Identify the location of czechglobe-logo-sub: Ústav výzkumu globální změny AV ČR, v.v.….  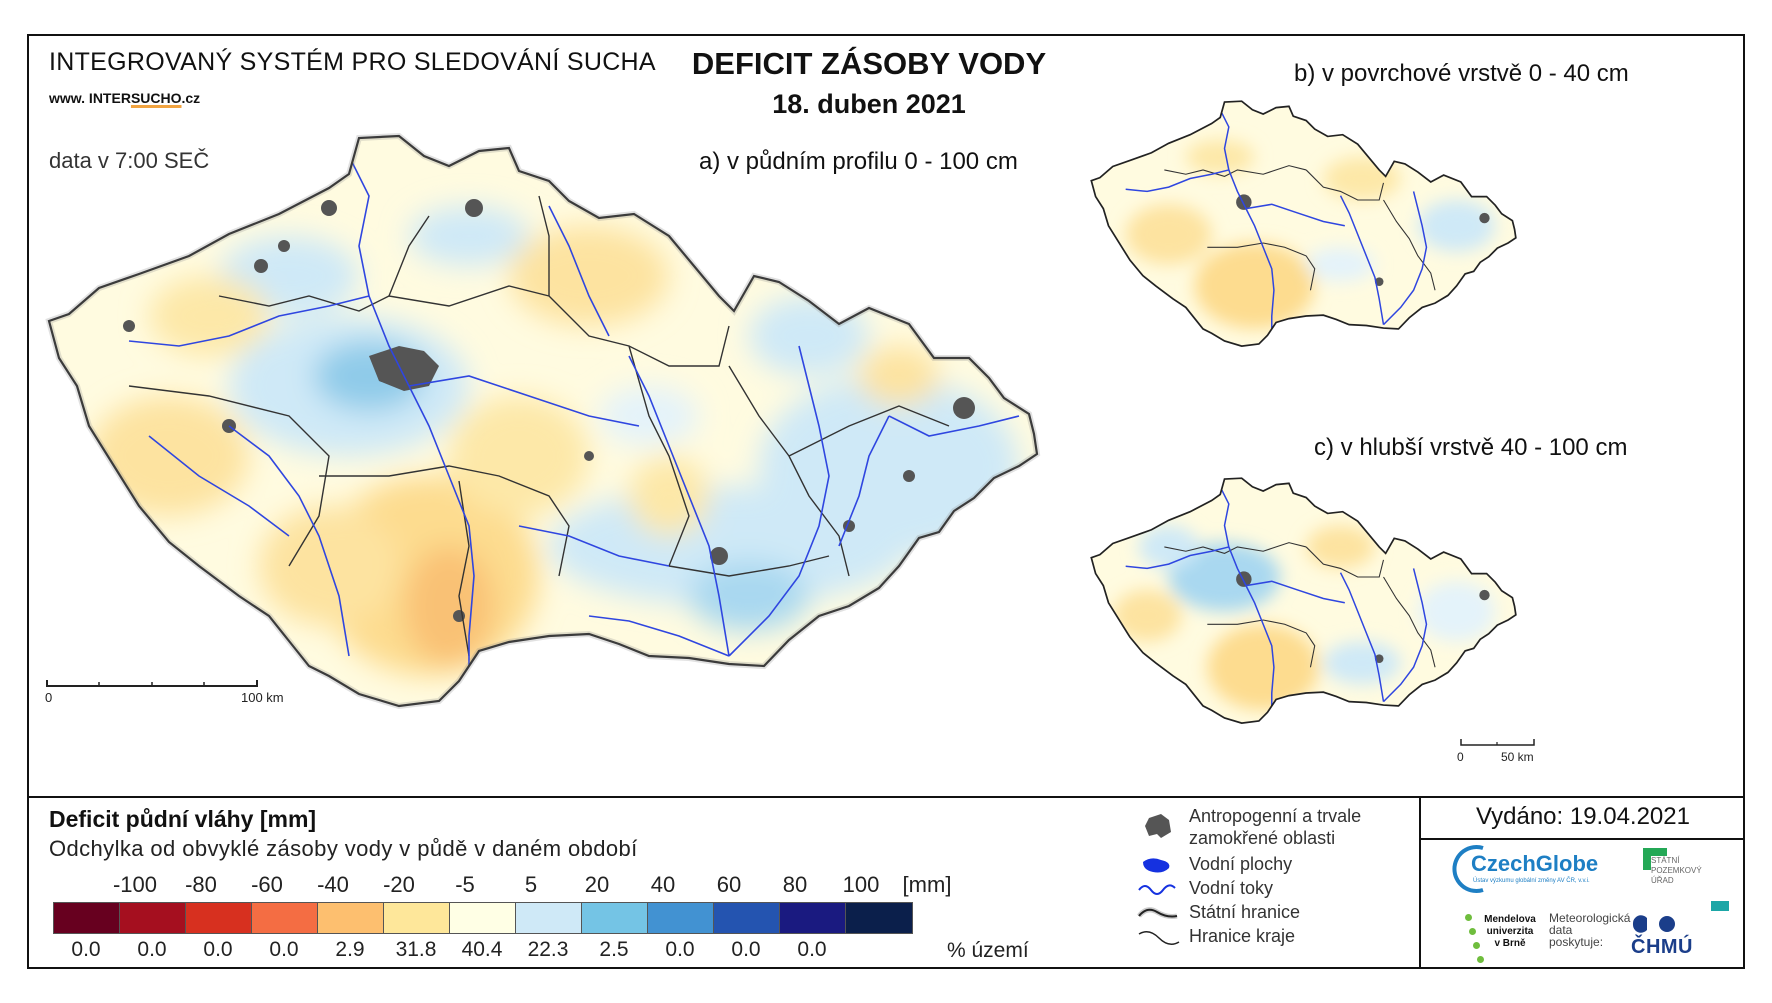
(1531, 881).